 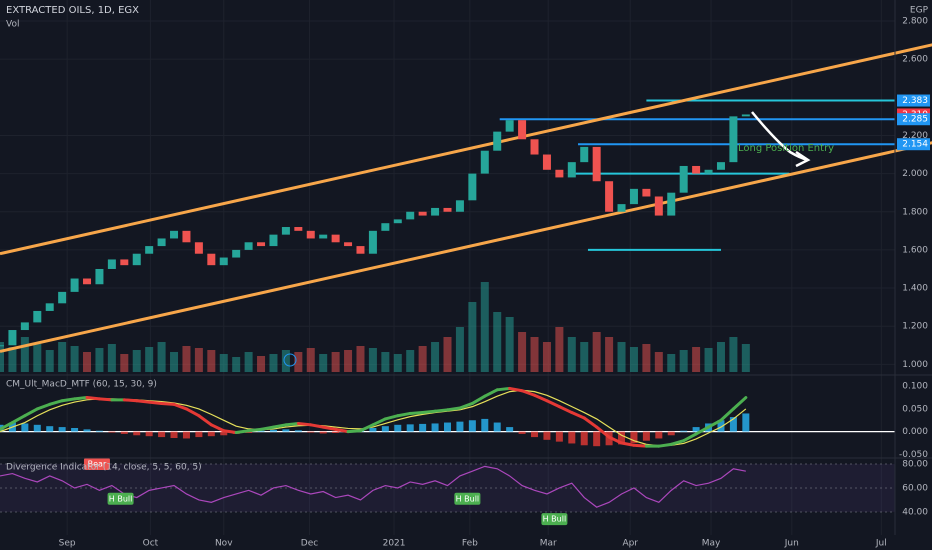 I want to click on y-tick-label: 0.050, so click(x=915, y=409).